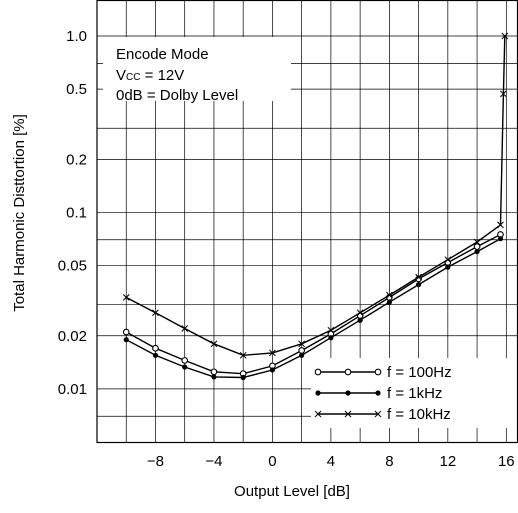 The height and width of the screenshot is (513, 518). Describe the element at coordinates (19, 213) in the screenshot. I see `y-axis-label: Total Harmonic Disttortion [%]` at that location.